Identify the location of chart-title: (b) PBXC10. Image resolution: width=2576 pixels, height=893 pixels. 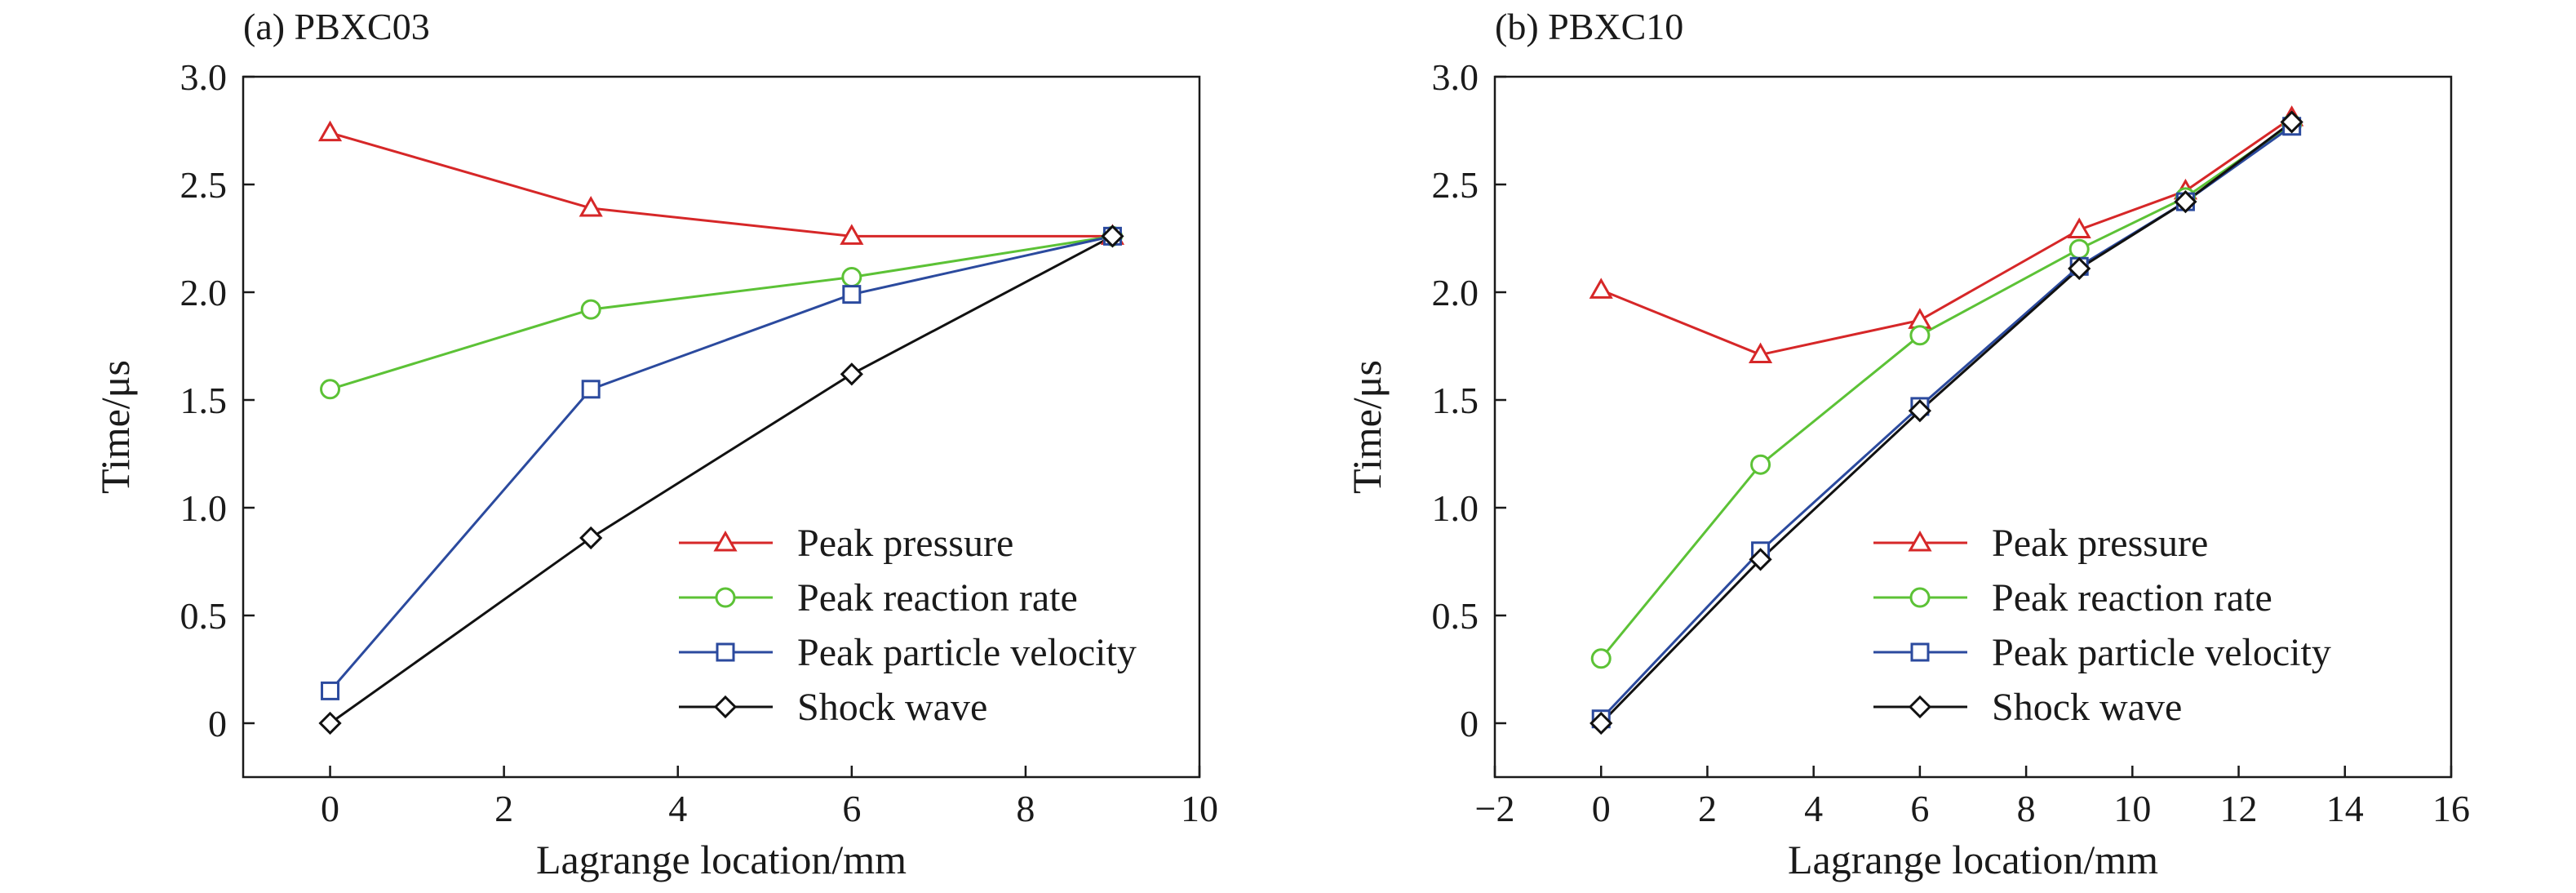
(1589, 26).